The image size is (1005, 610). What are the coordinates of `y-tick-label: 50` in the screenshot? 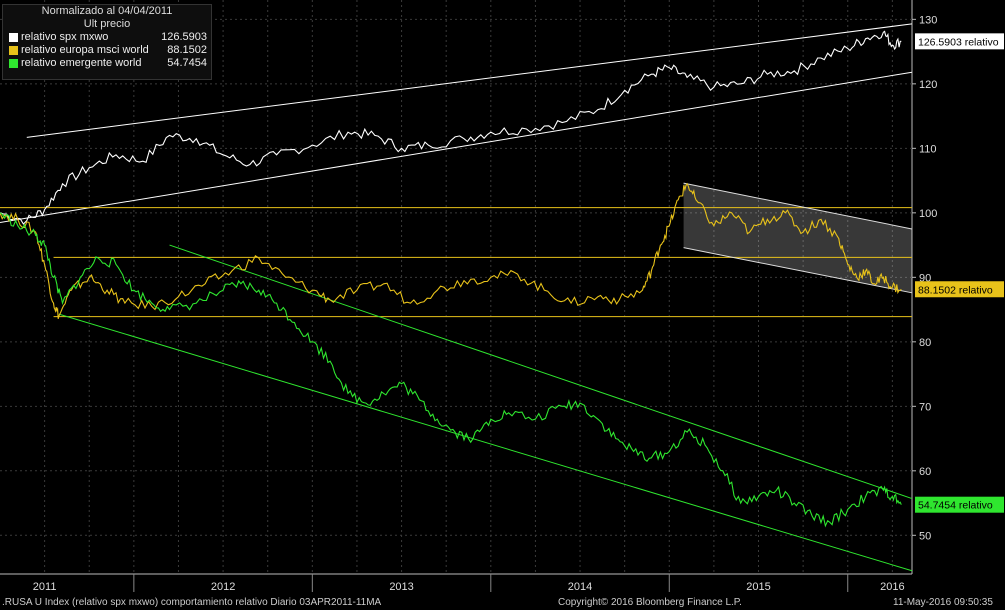 It's located at (925, 536).